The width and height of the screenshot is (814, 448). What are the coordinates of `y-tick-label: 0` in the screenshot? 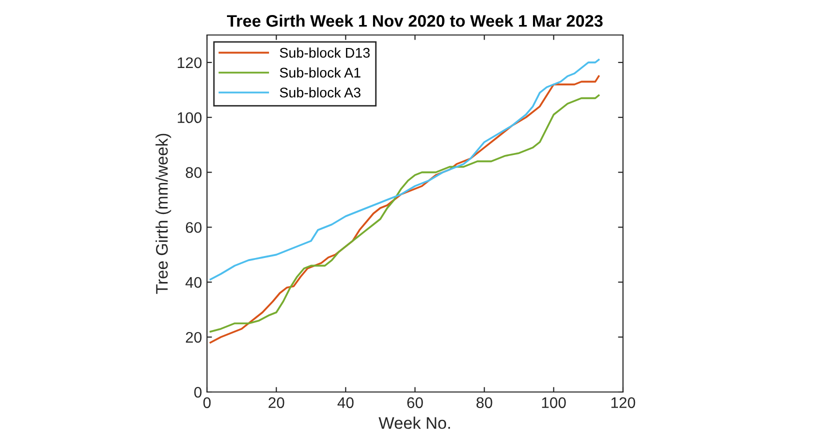 It's located at (198, 392).